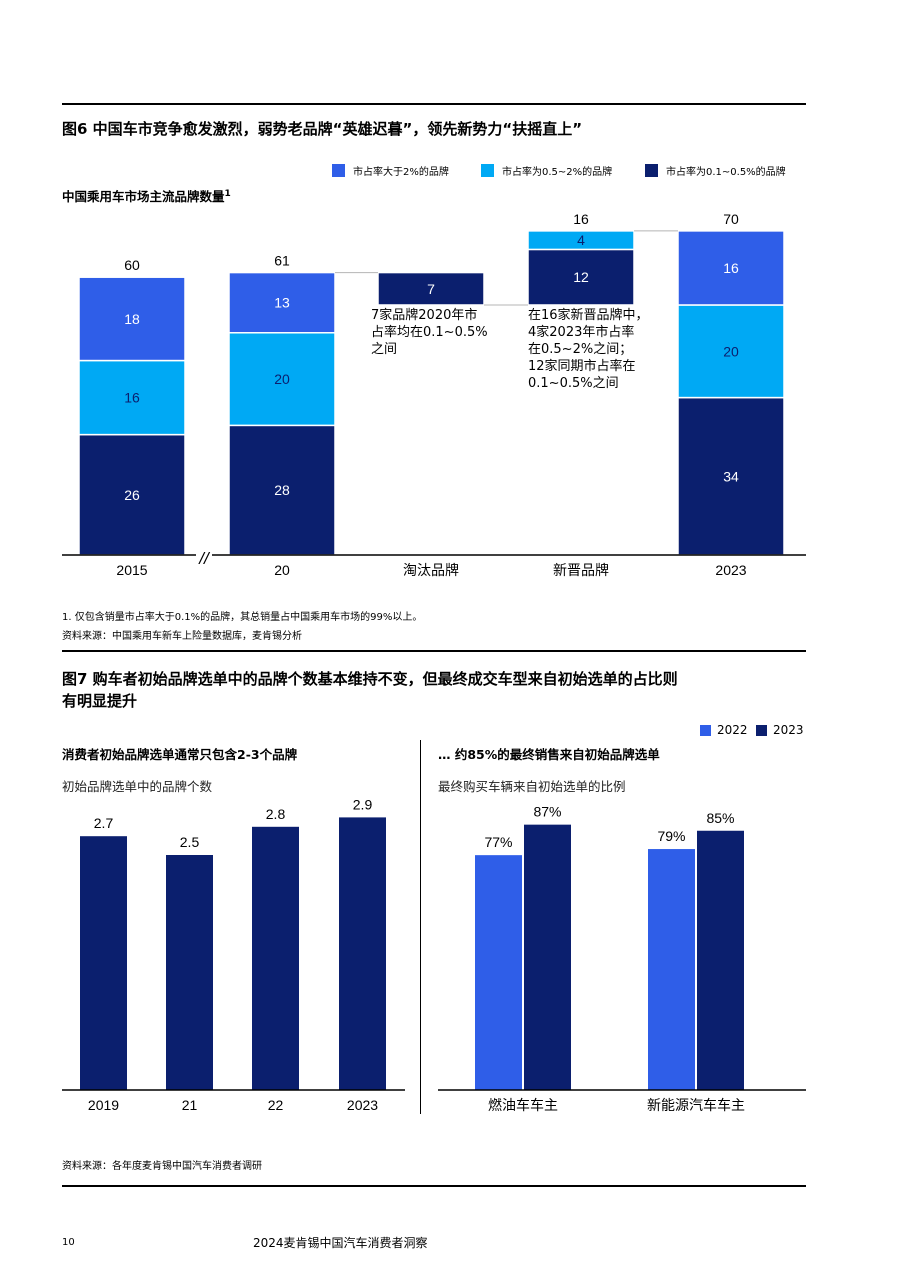 This screenshot has width=904, height=1280. I want to click on bar-value-label: 2.9, so click(363, 804).